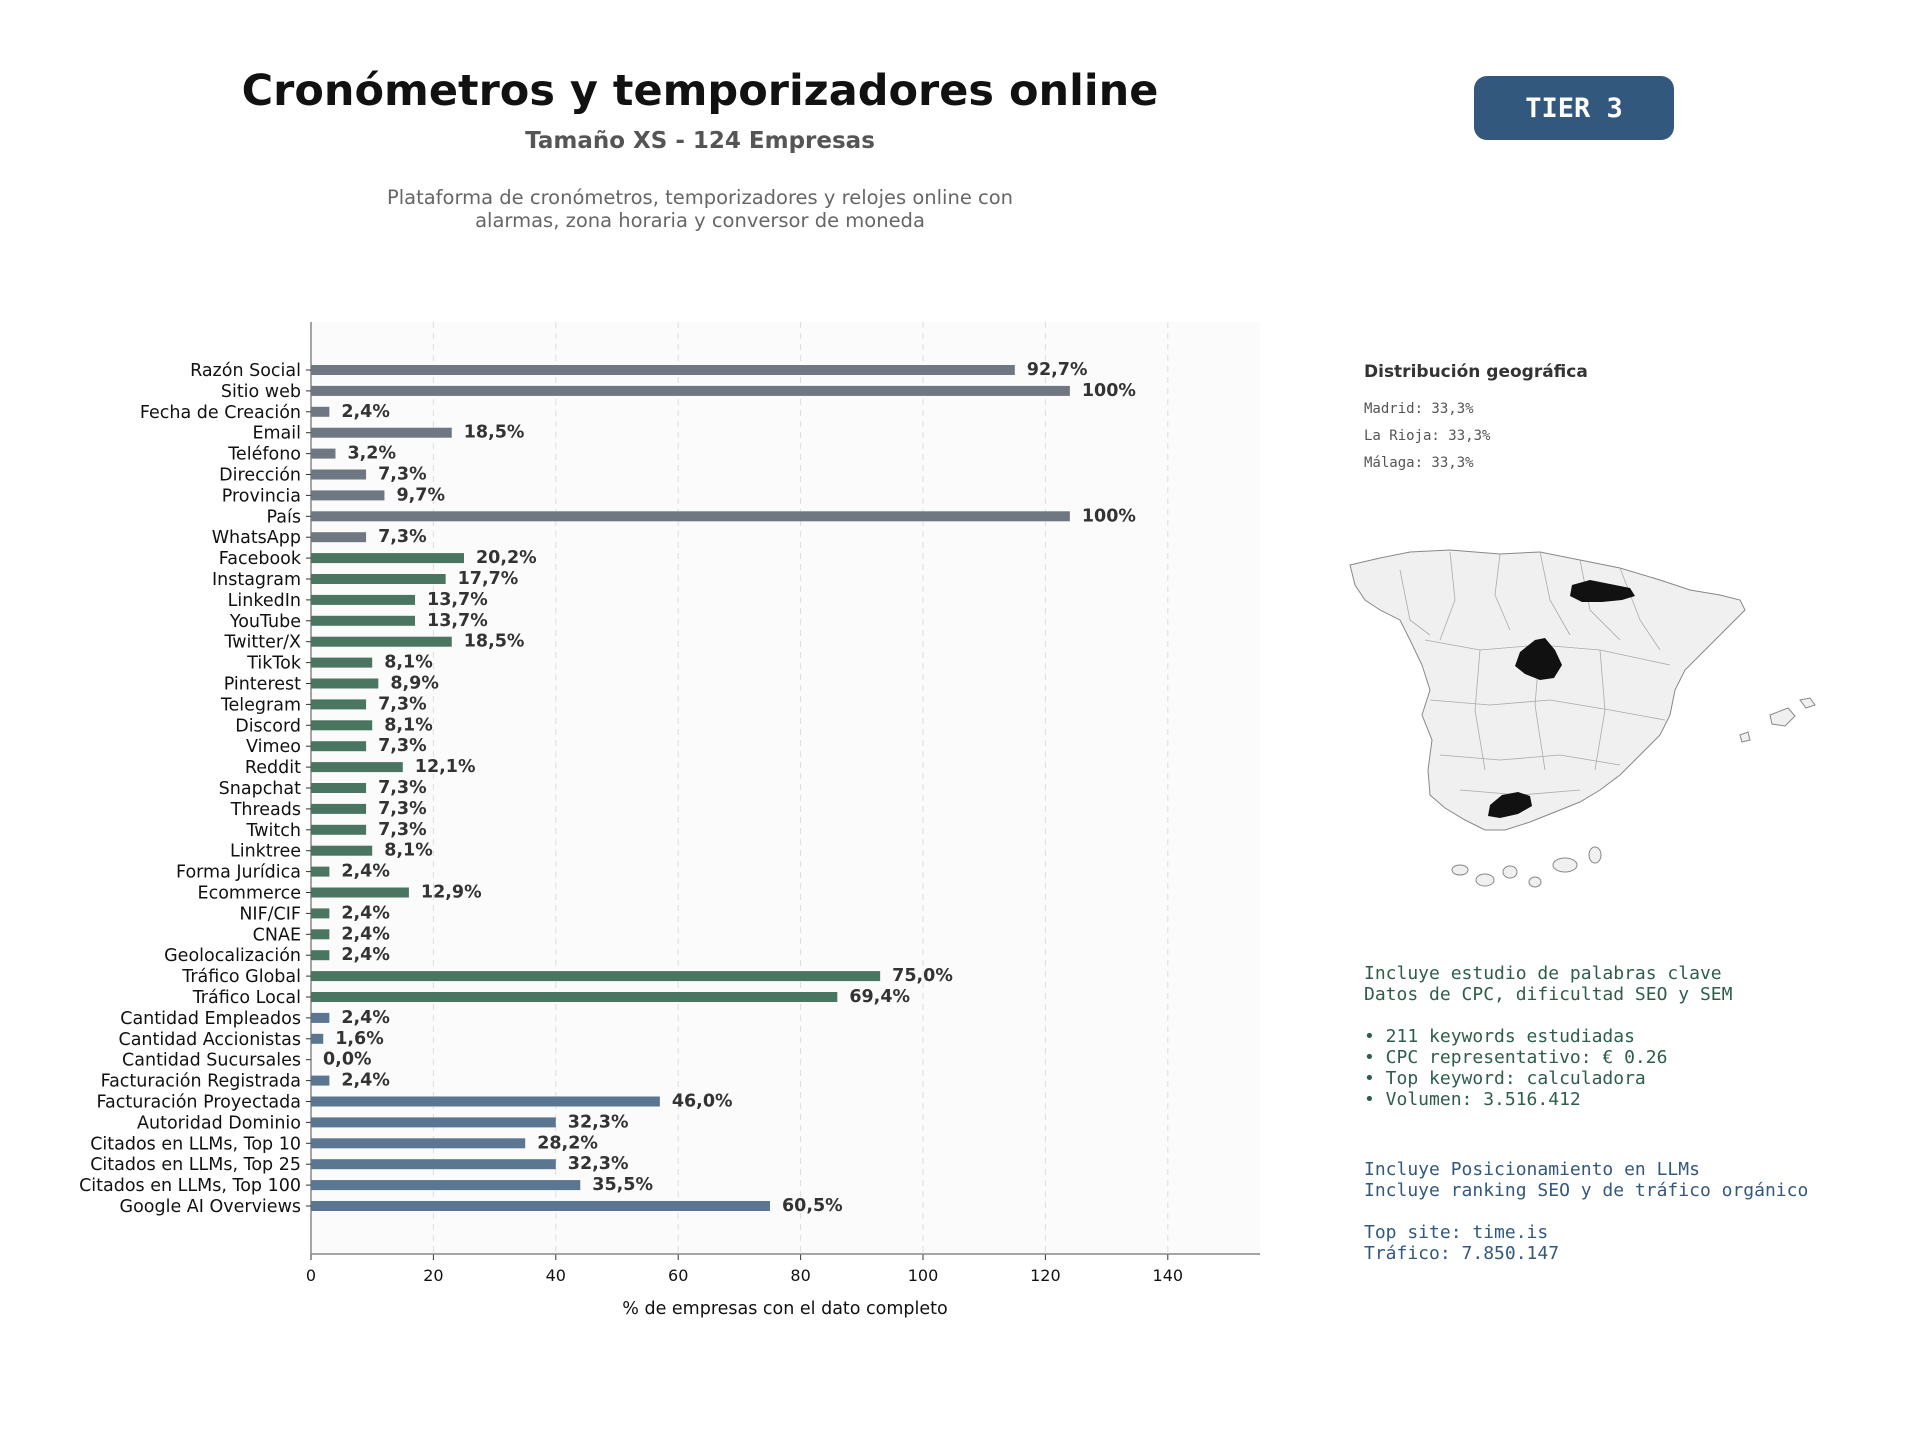 The width and height of the screenshot is (1920, 1440). What do you see at coordinates (556, 1275) in the screenshot?
I see `x-tick-label: 40` at bounding box center [556, 1275].